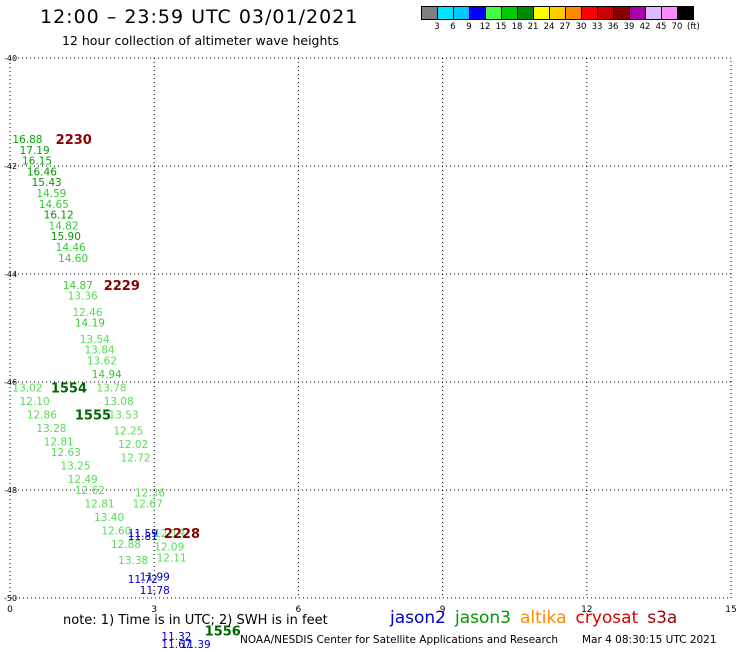  I want to click on data-point-jason3: 14.60, so click(73, 259).